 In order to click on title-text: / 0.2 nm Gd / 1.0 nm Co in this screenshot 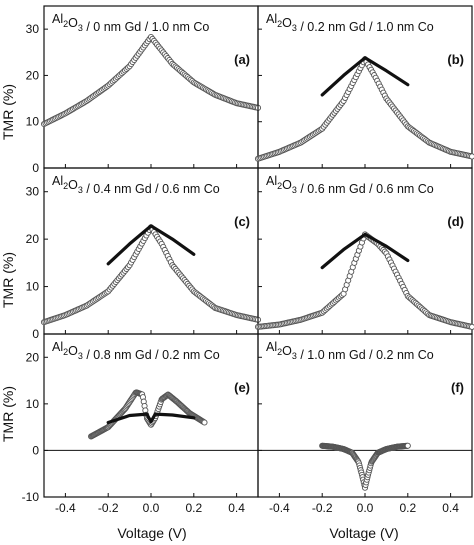, I will do `click(365, 27)`.